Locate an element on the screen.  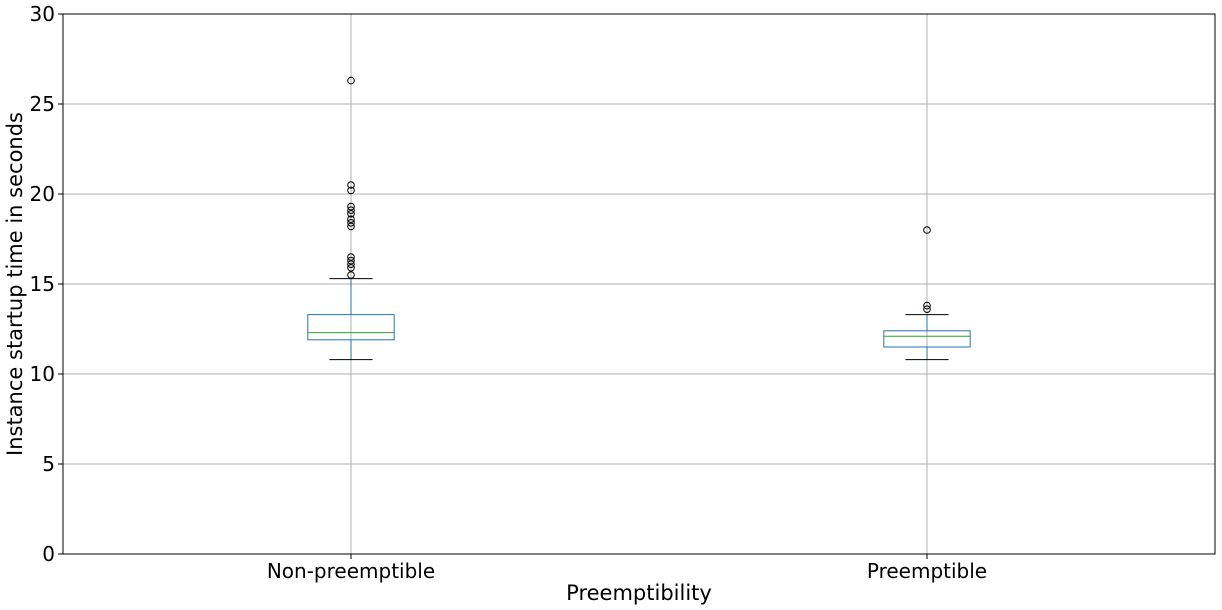
box-group-non-preemptible is located at coordinates (351, 218).